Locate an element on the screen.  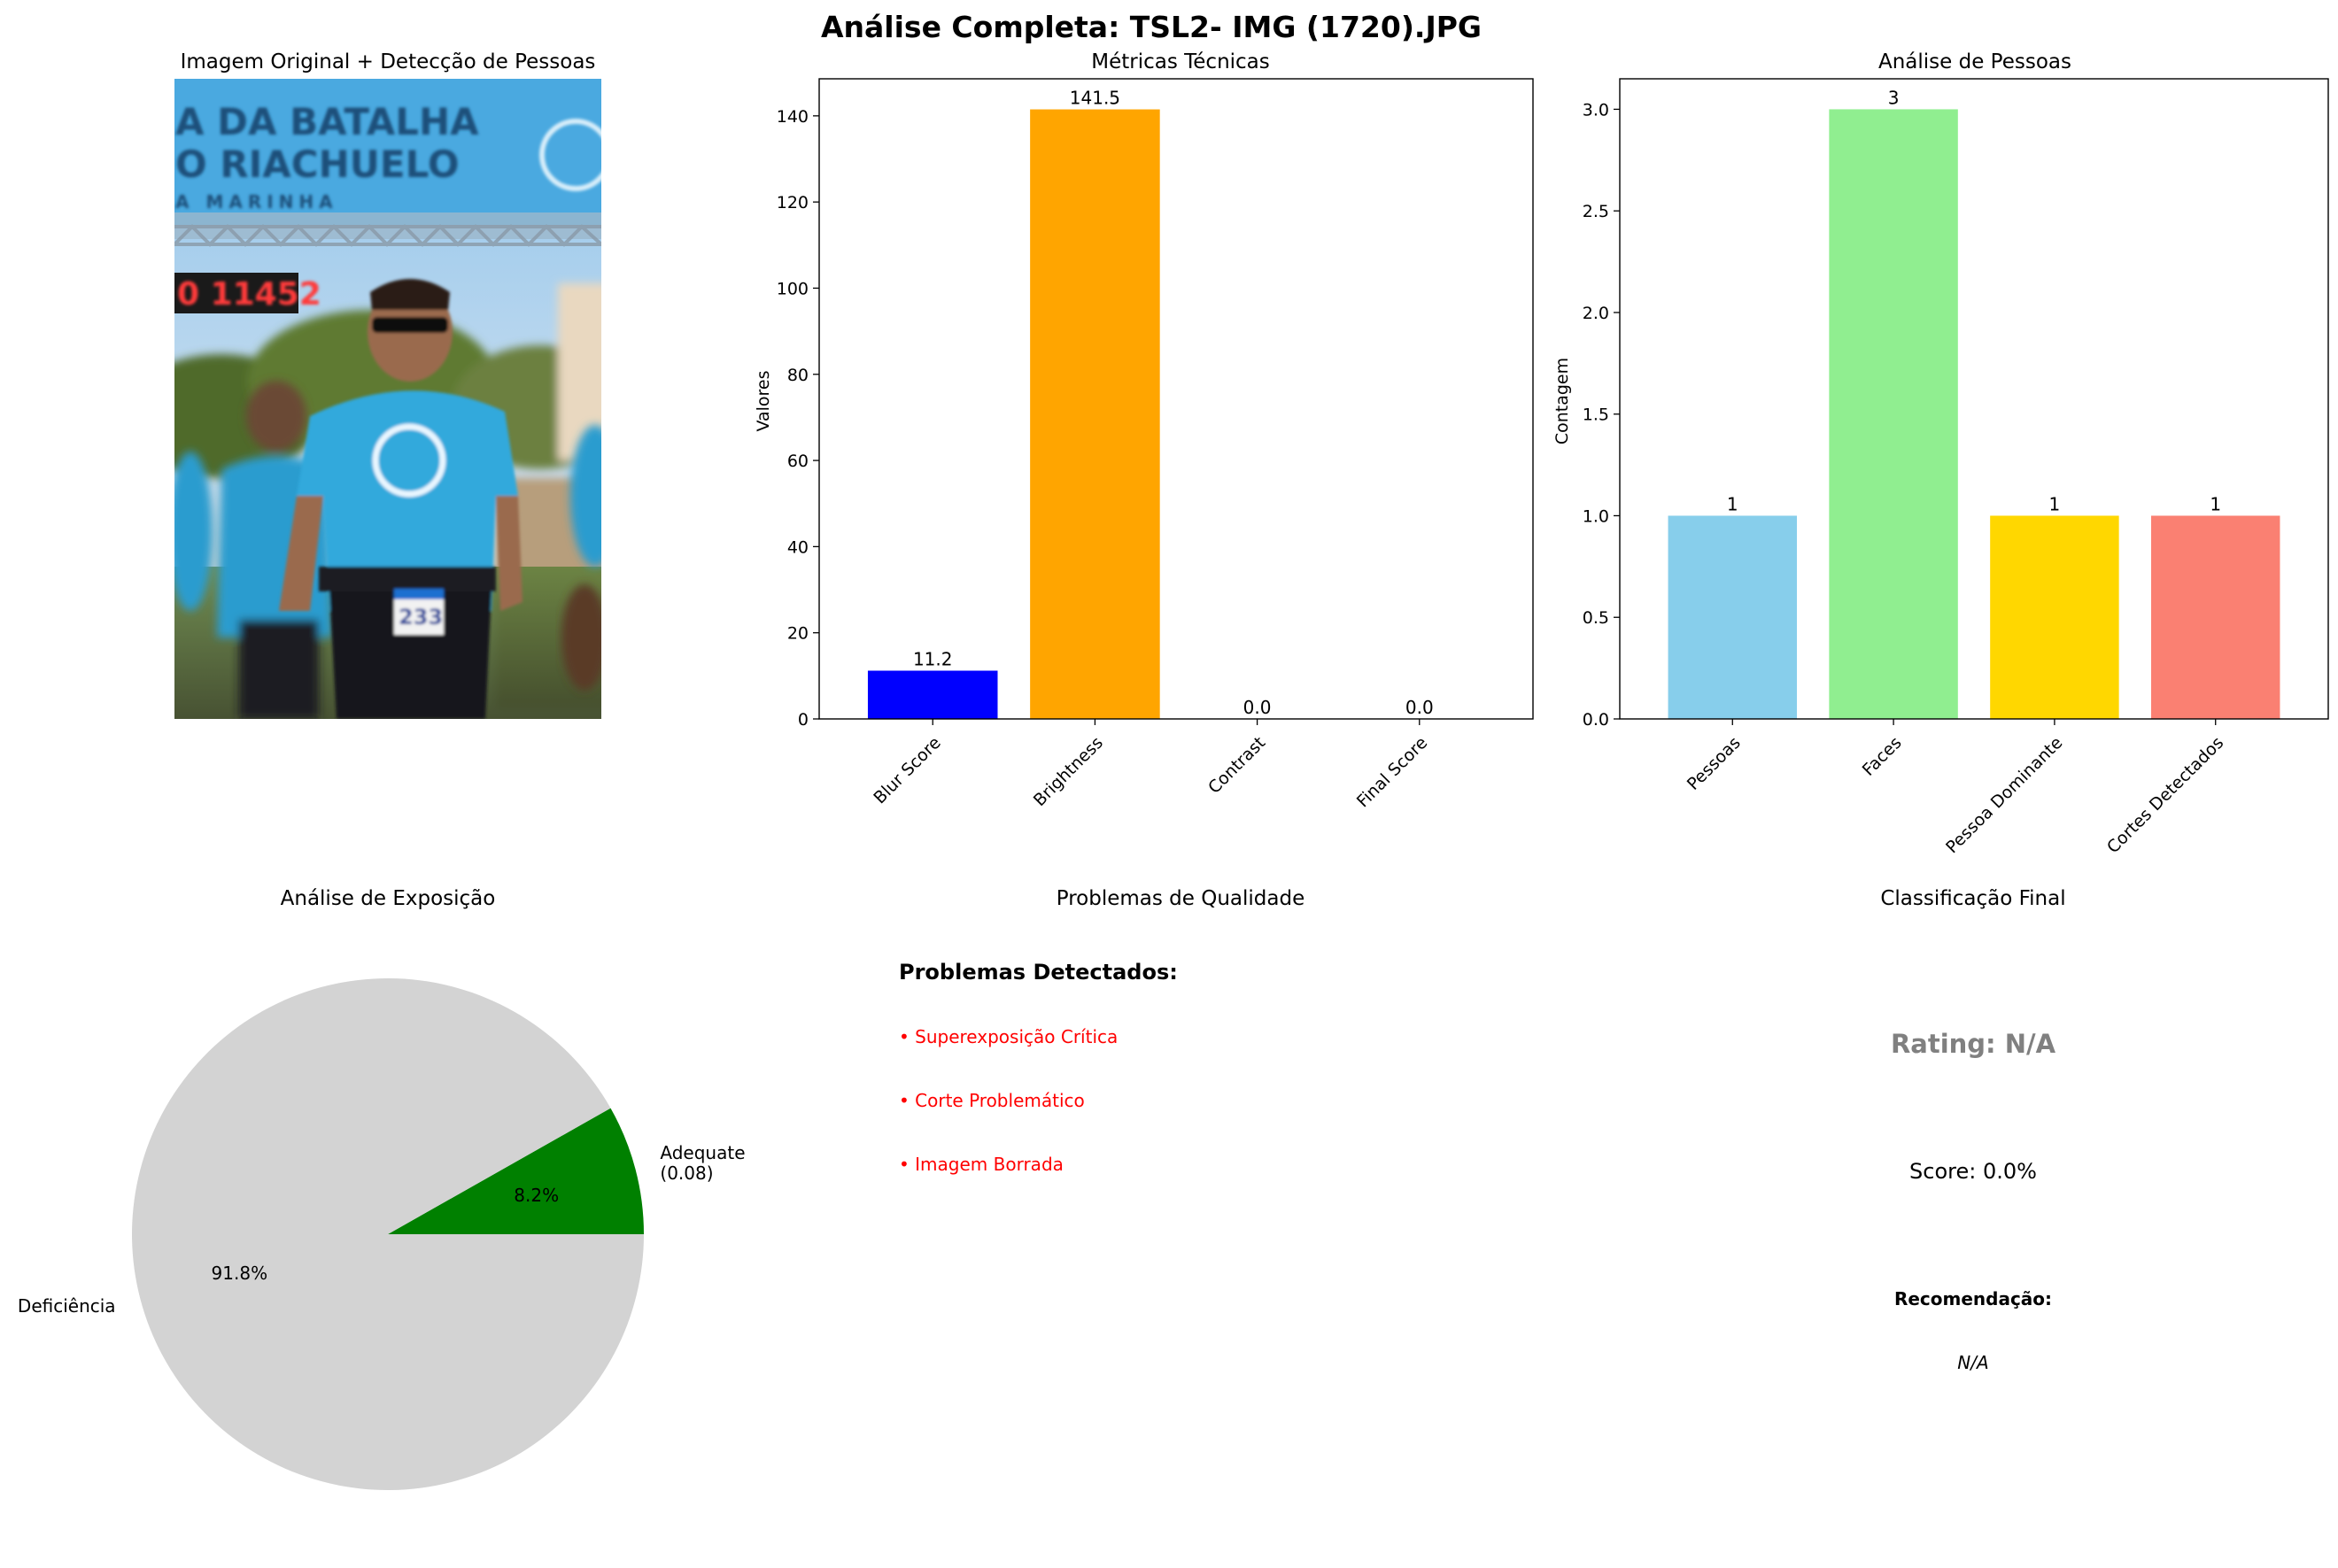
exposure-slice-label-0: Adequate (0.08) is located at coordinates (702, 1163).